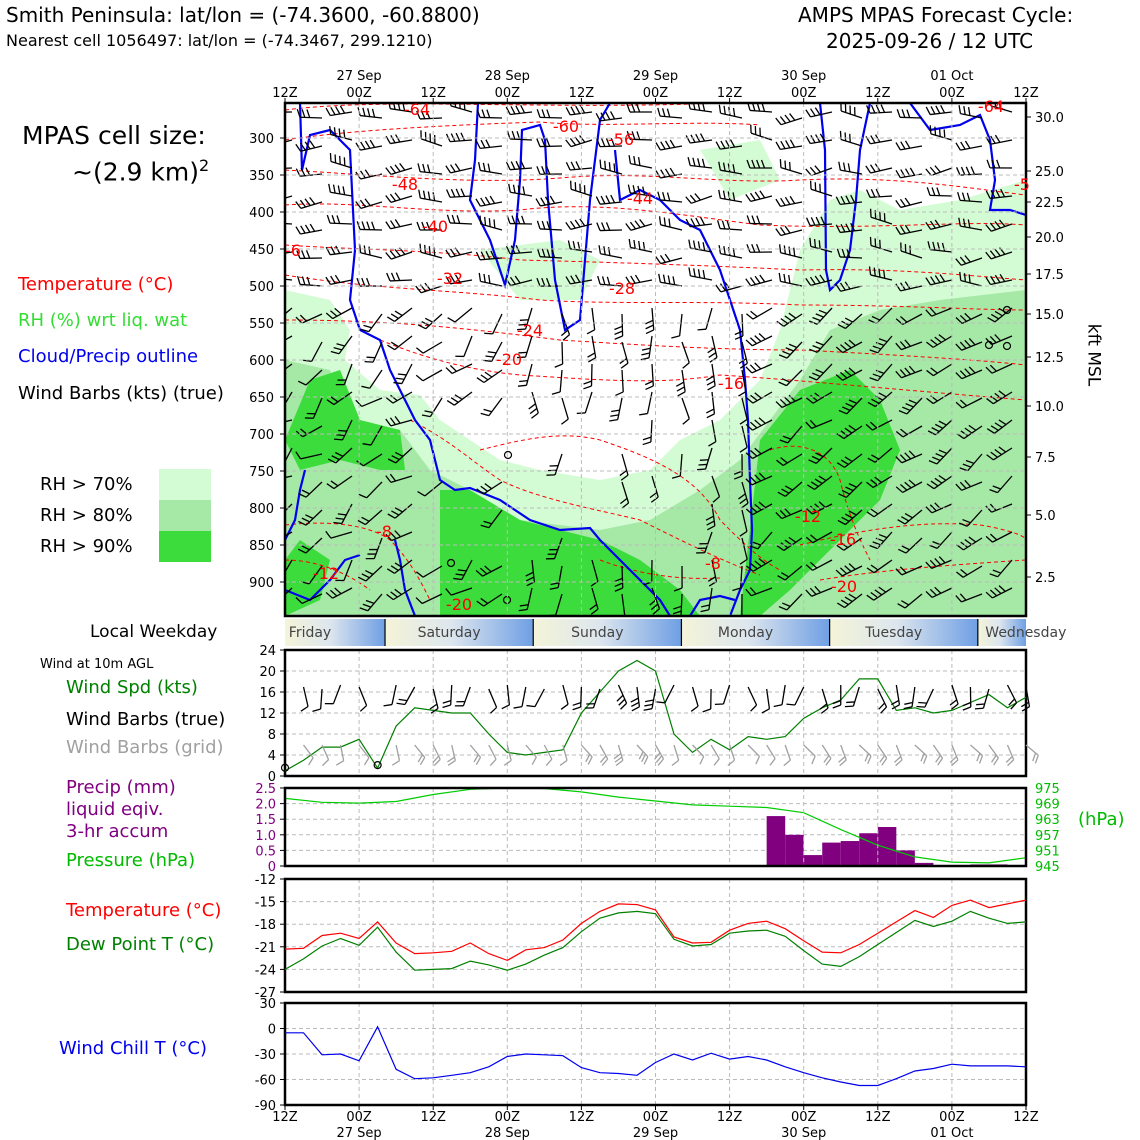 The height and width of the screenshot is (1140, 1140). What do you see at coordinates (740, 170) in the screenshot?
I see `rh70-area` at bounding box center [740, 170].